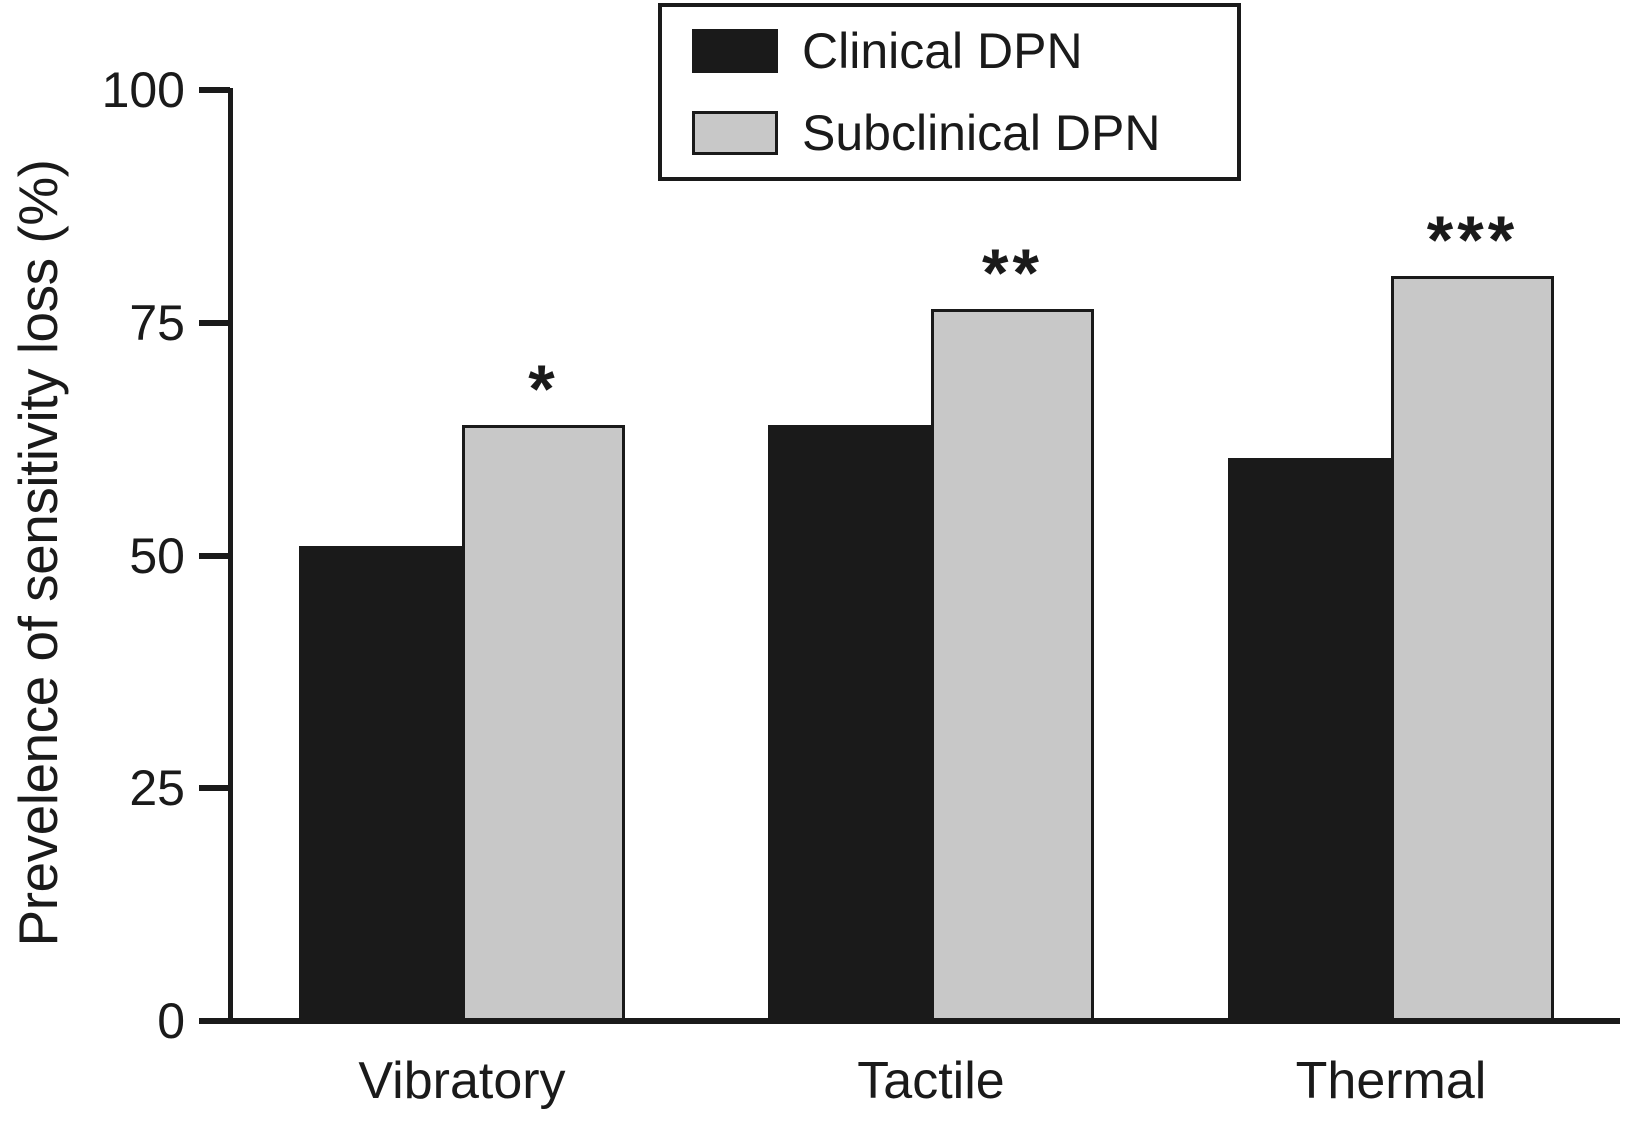 This screenshot has height=1128, width=1625. Describe the element at coordinates (849, 723) in the screenshot. I see `bar-tactile-clinical-dpn` at that location.